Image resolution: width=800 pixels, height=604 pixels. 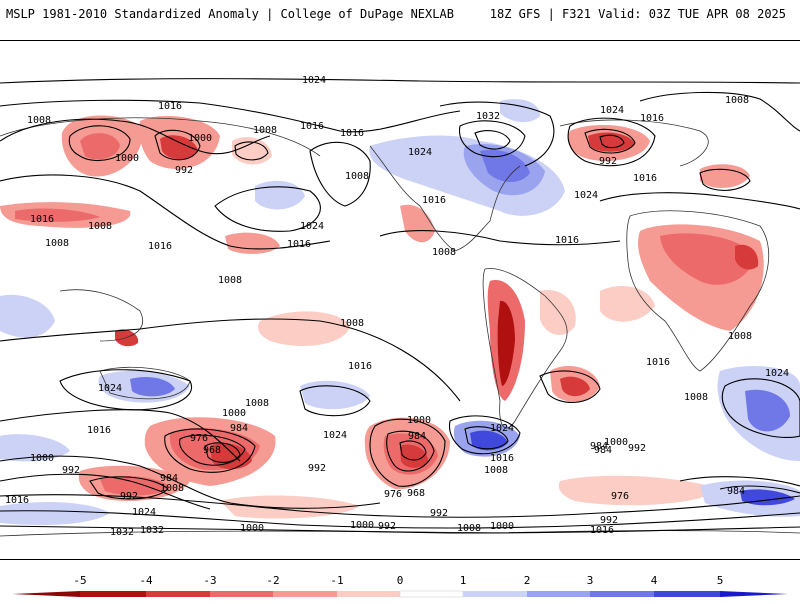 What do you see at coordinates (654, 580) in the screenshot?
I see `colorbar-tick: 4` at bounding box center [654, 580].